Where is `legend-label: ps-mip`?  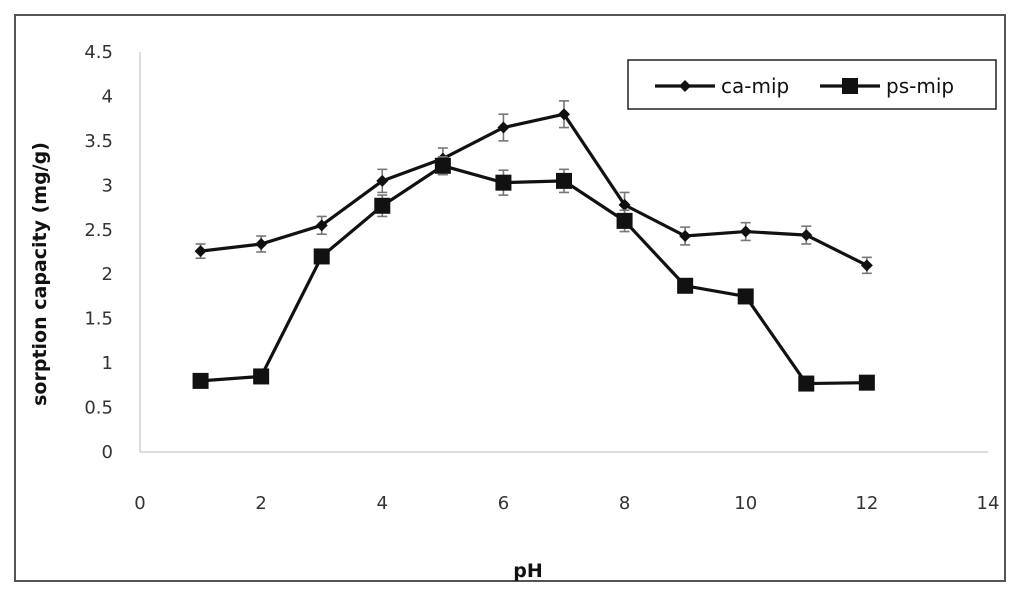 legend-label: ps-mip is located at coordinates (920, 86).